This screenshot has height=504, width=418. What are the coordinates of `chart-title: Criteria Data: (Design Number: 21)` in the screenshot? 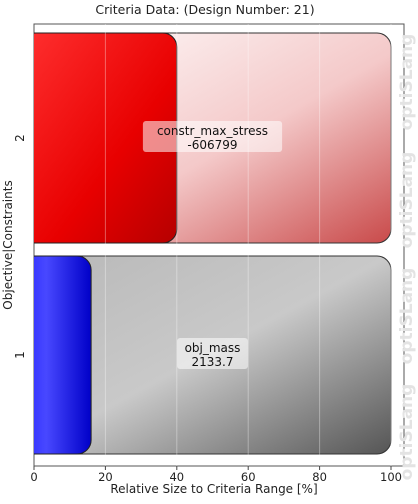 It's located at (204, 9).